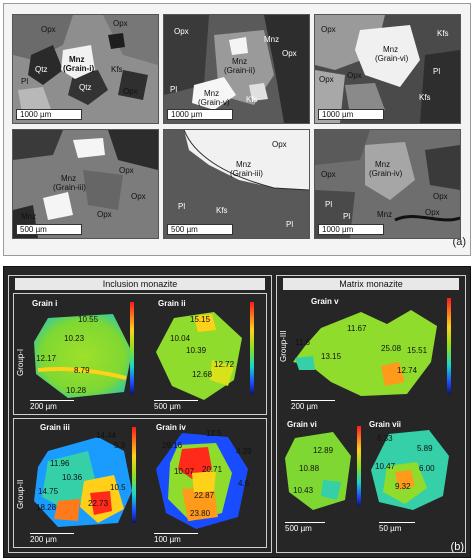  What do you see at coordinates (82, 370) in the screenshot?
I see `age-value: 8.79` at bounding box center [82, 370].